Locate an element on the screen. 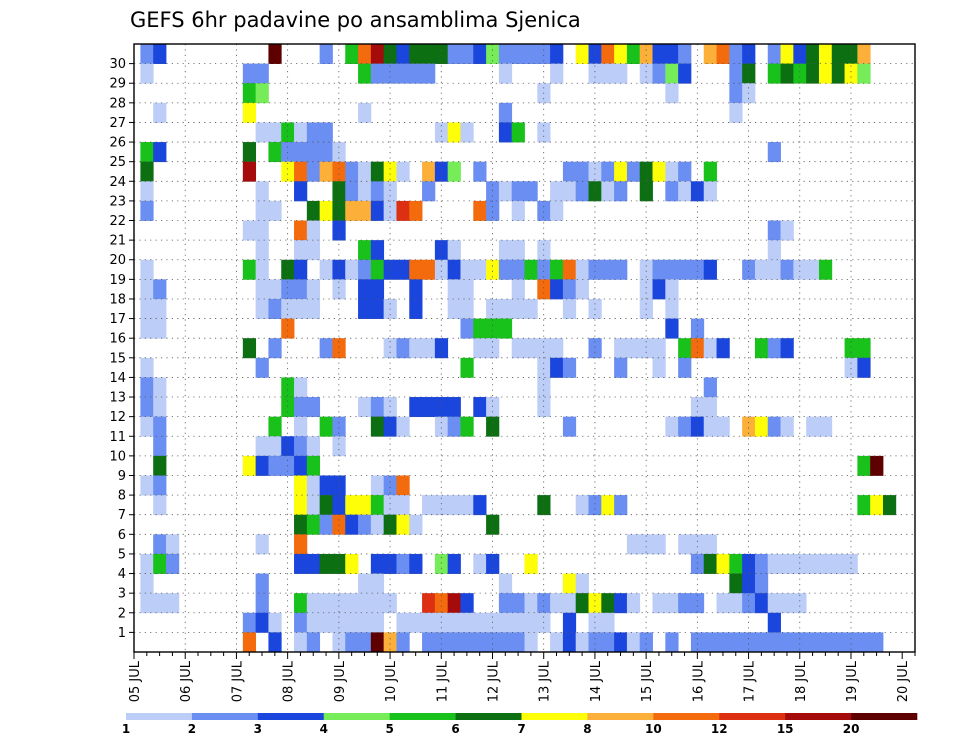 Image resolution: width=960 pixels, height=742 pixels. y-tick-label: 19 is located at coordinates (117, 280).